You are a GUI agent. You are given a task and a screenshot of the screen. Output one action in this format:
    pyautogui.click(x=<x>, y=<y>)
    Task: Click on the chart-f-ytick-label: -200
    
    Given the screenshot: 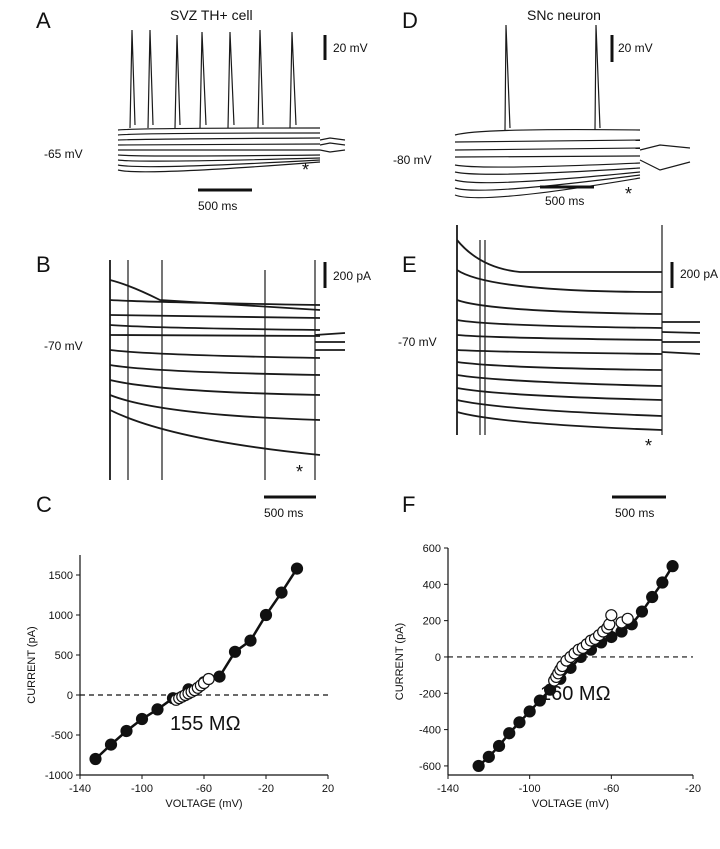 What is the action you would take?
    pyautogui.click(x=430, y=694)
    